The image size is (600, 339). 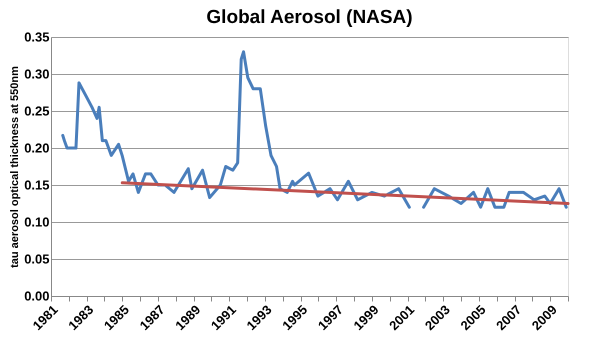 I want to click on y-tick-label: 0.05, so click(x=37, y=259).